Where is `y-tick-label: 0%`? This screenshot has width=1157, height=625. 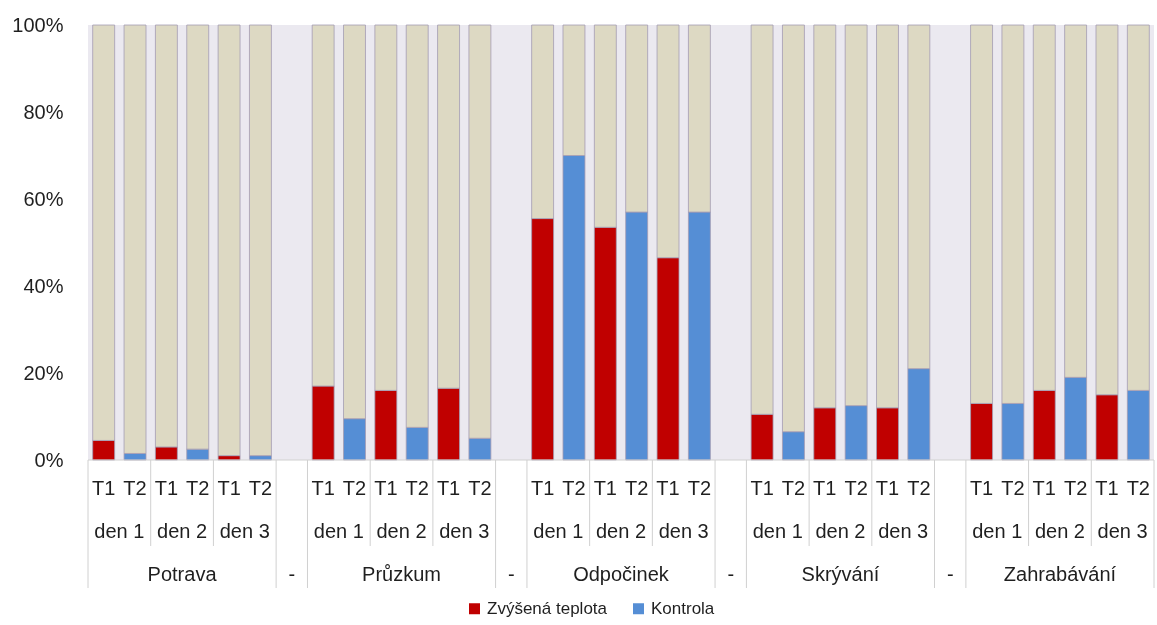 y-tick-label: 0% is located at coordinates (49, 459).